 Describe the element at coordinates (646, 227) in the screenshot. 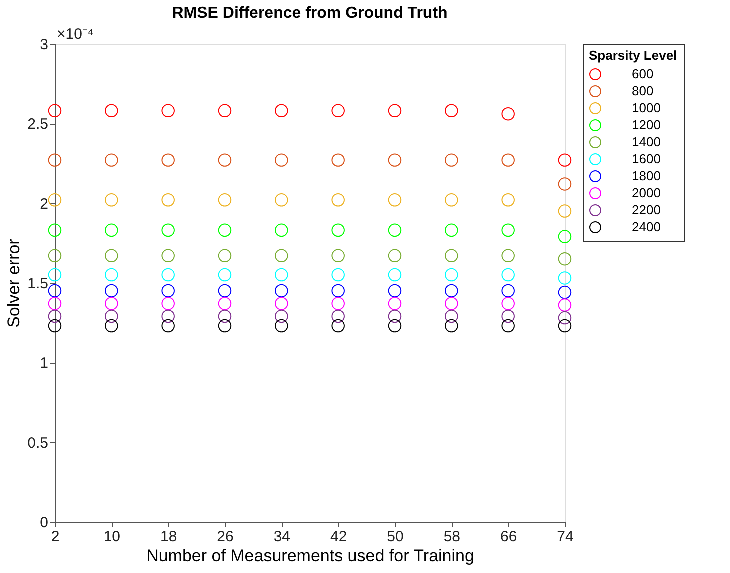

I see `legend-label: 2400` at that location.